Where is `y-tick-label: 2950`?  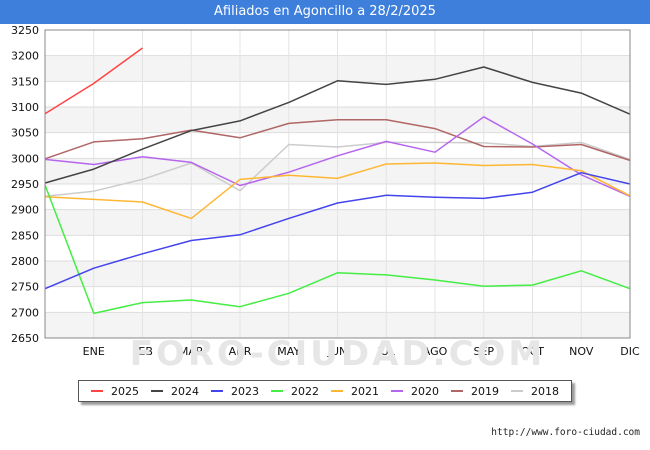 y-tick-label: 2950 is located at coordinates (25, 184).